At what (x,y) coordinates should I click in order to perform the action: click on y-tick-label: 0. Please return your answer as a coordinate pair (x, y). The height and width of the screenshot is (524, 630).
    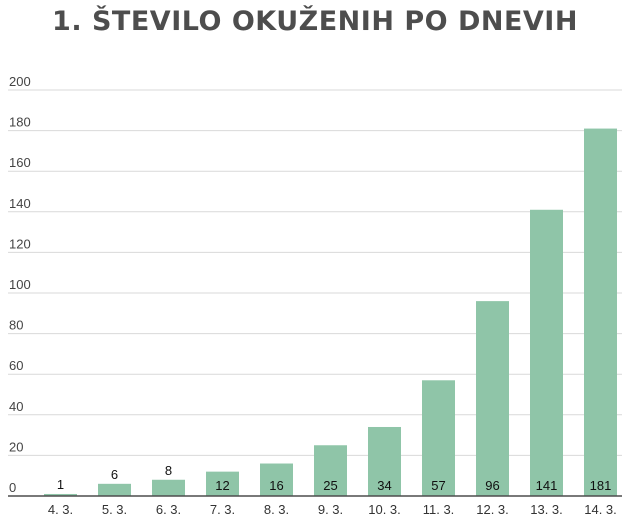
    Looking at the image, I should click on (12, 487).